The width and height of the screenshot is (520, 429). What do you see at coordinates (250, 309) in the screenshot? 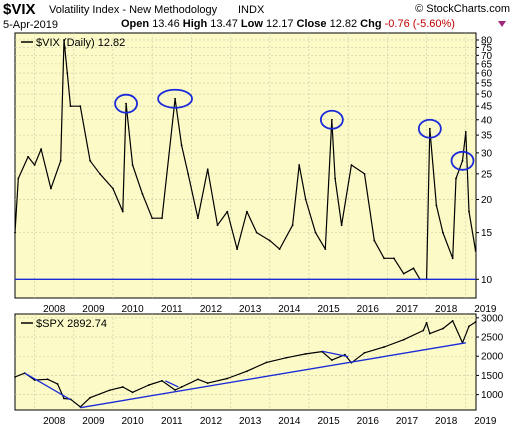
I see `vix-x-tick-label-2013: 2013` at bounding box center [250, 309].